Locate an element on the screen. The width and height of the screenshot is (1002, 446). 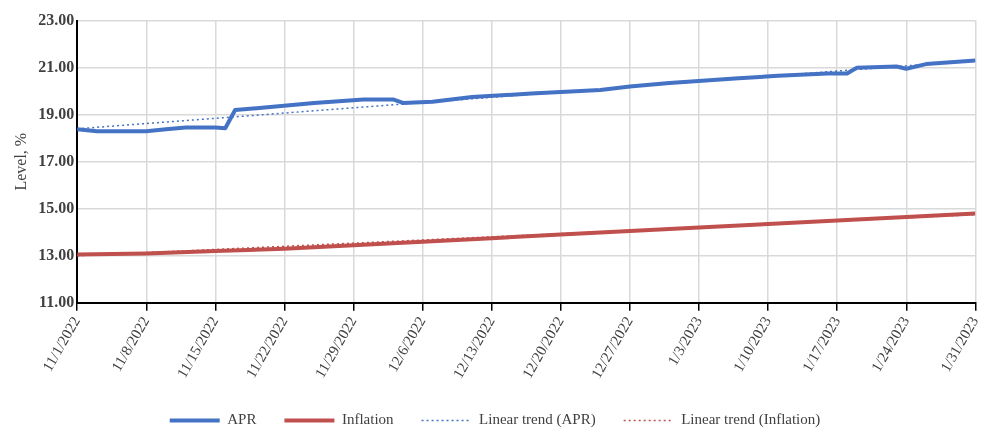
y-tick-label: 19.00 is located at coordinates (56, 113).